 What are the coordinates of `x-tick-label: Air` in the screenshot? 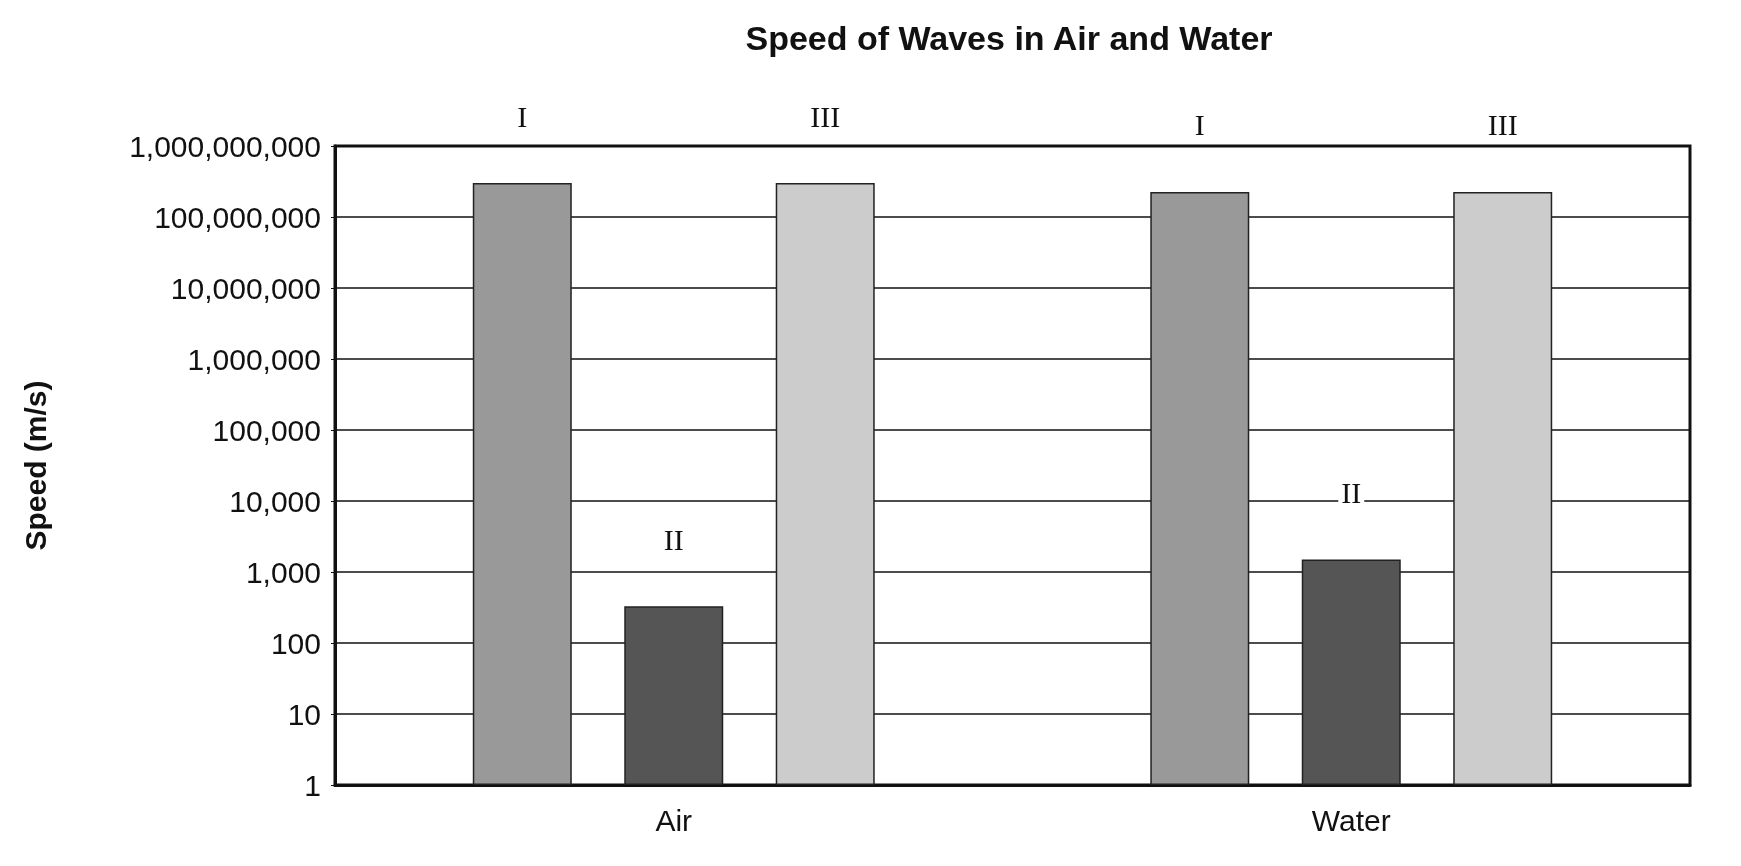 It's located at (674, 820).